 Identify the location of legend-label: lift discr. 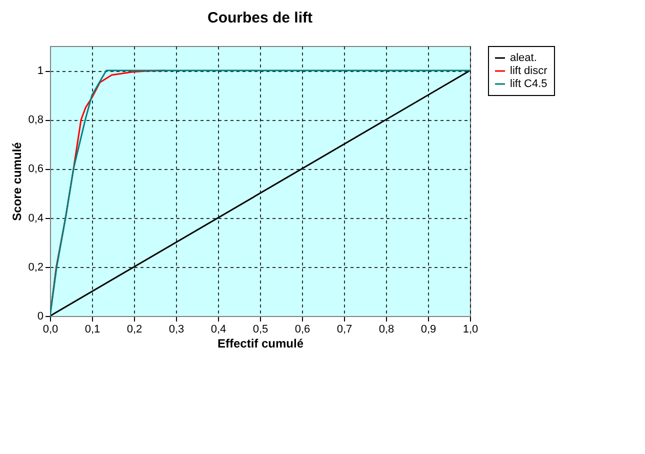
(529, 71).